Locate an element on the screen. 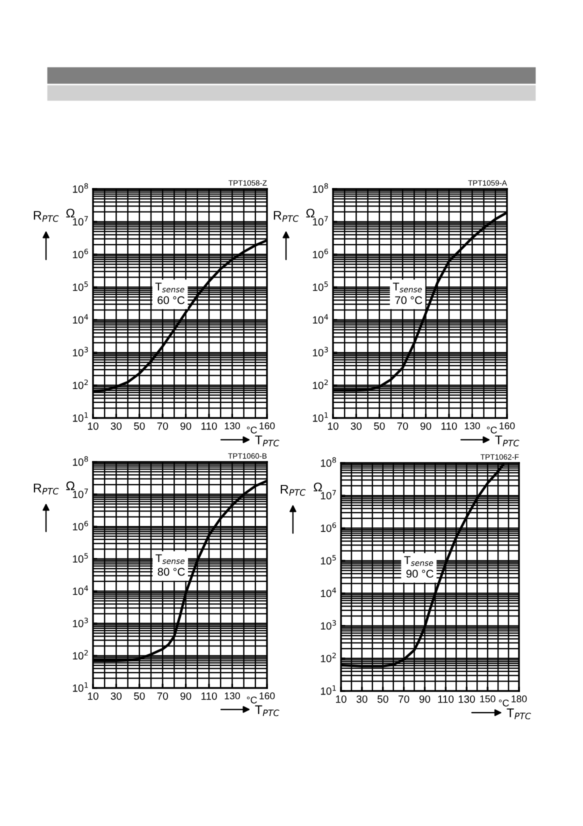 The width and height of the screenshot is (583, 826). annotation: T$_{sense}$ 60 °C is located at coordinates (170, 293).